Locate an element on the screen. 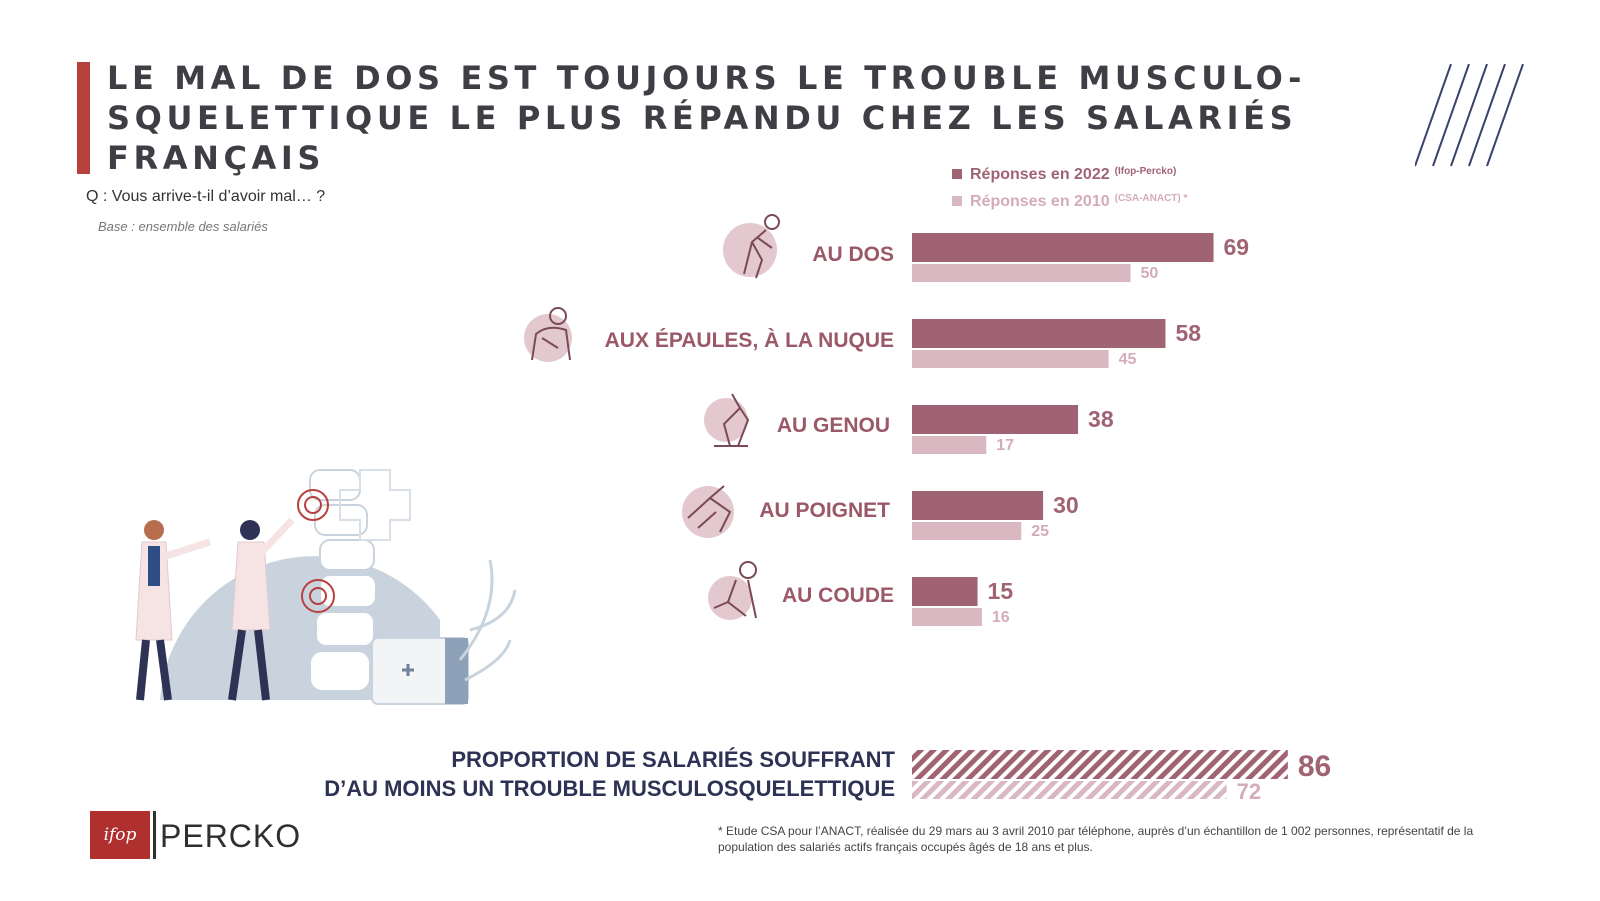 The height and width of the screenshot is (901, 1600). legend-source: (Ifop-Percko) is located at coordinates (1145, 171).